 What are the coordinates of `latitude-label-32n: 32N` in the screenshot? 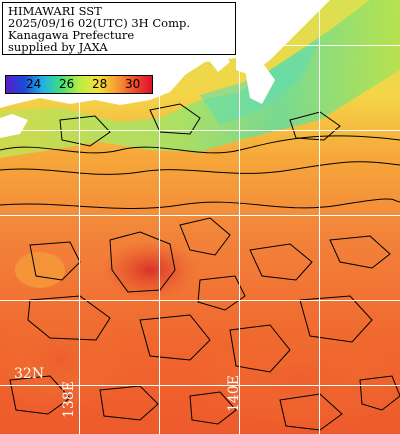 It's located at (29, 374).